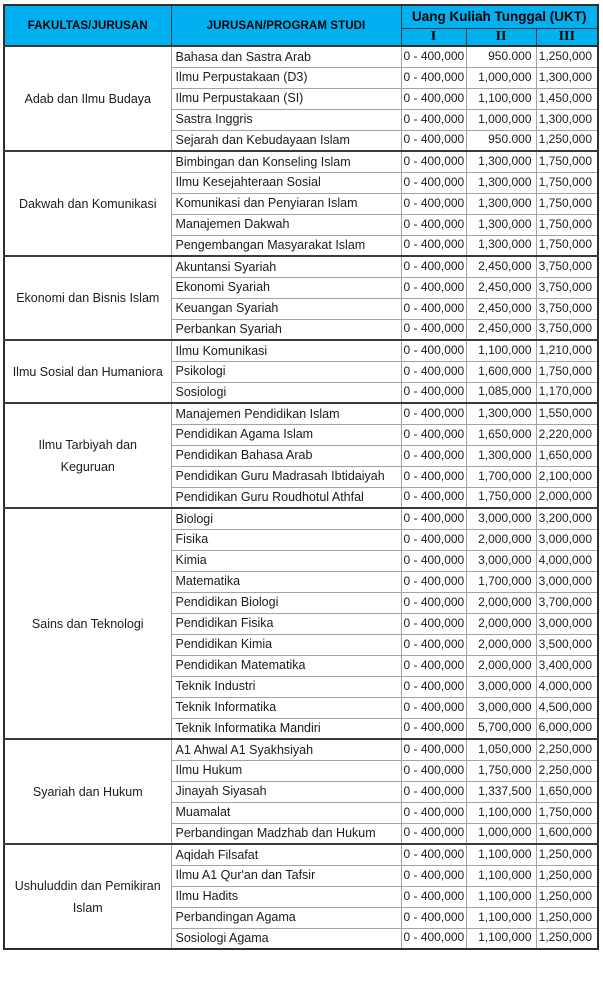 The height and width of the screenshot is (1006, 603). I want to click on prodi-cell: Keuangan Syariah, so click(286, 308).